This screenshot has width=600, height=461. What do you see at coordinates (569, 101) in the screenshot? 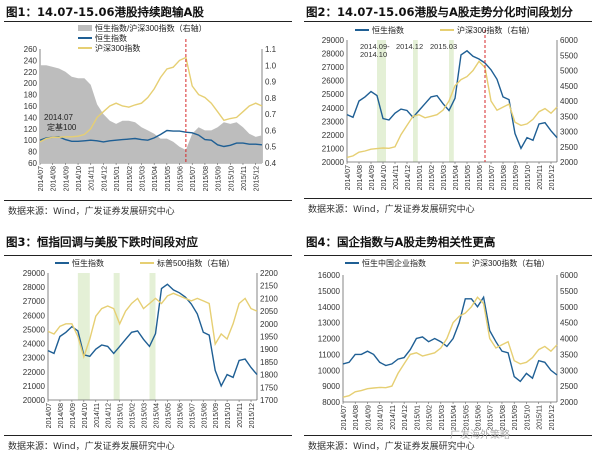
I see `right-tick-label: 4000` at bounding box center [569, 101].